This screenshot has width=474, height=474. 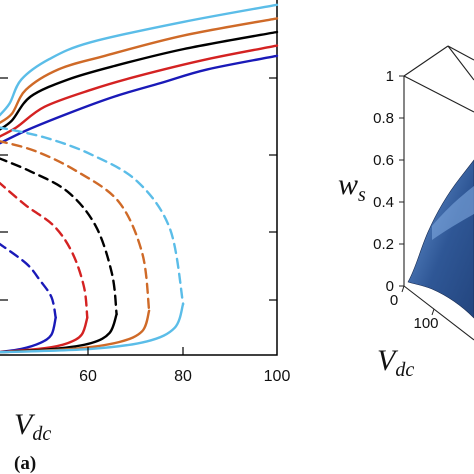 I want to click on series-3-unstable-line, so click(x=59, y=236).